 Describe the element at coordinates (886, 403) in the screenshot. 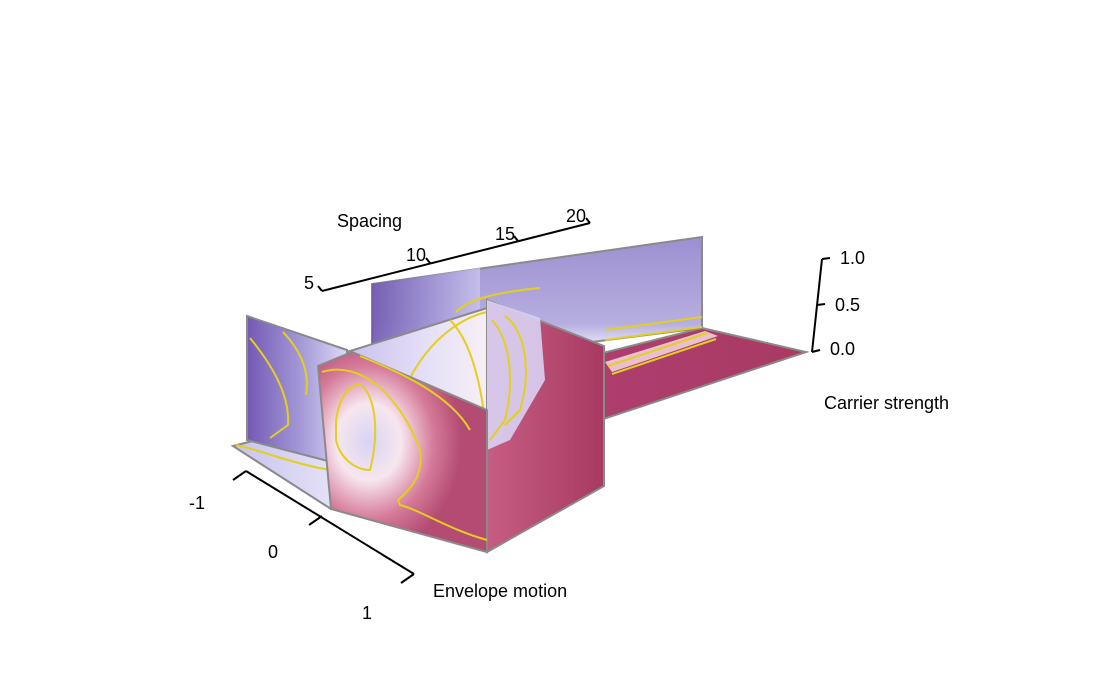

I see `carrier-axis-title: Carrier strength` at that location.